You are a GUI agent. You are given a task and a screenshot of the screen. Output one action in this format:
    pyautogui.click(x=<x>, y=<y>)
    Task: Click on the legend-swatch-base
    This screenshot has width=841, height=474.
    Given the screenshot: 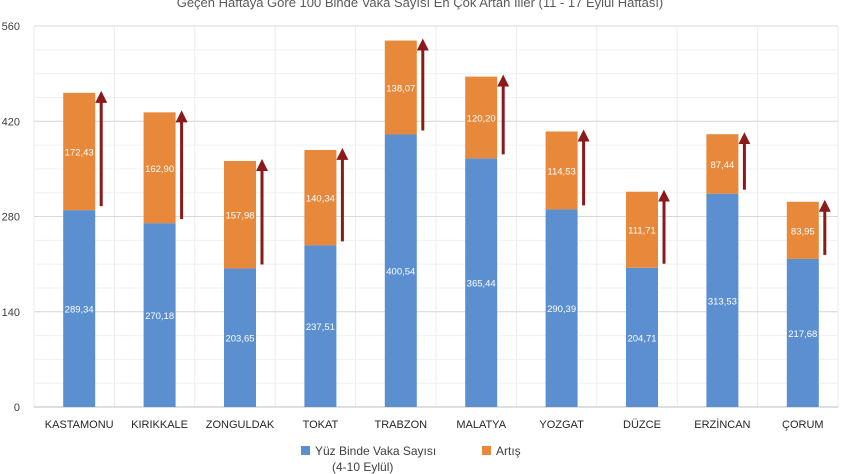 What is the action you would take?
    pyautogui.click(x=305, y=450)
    